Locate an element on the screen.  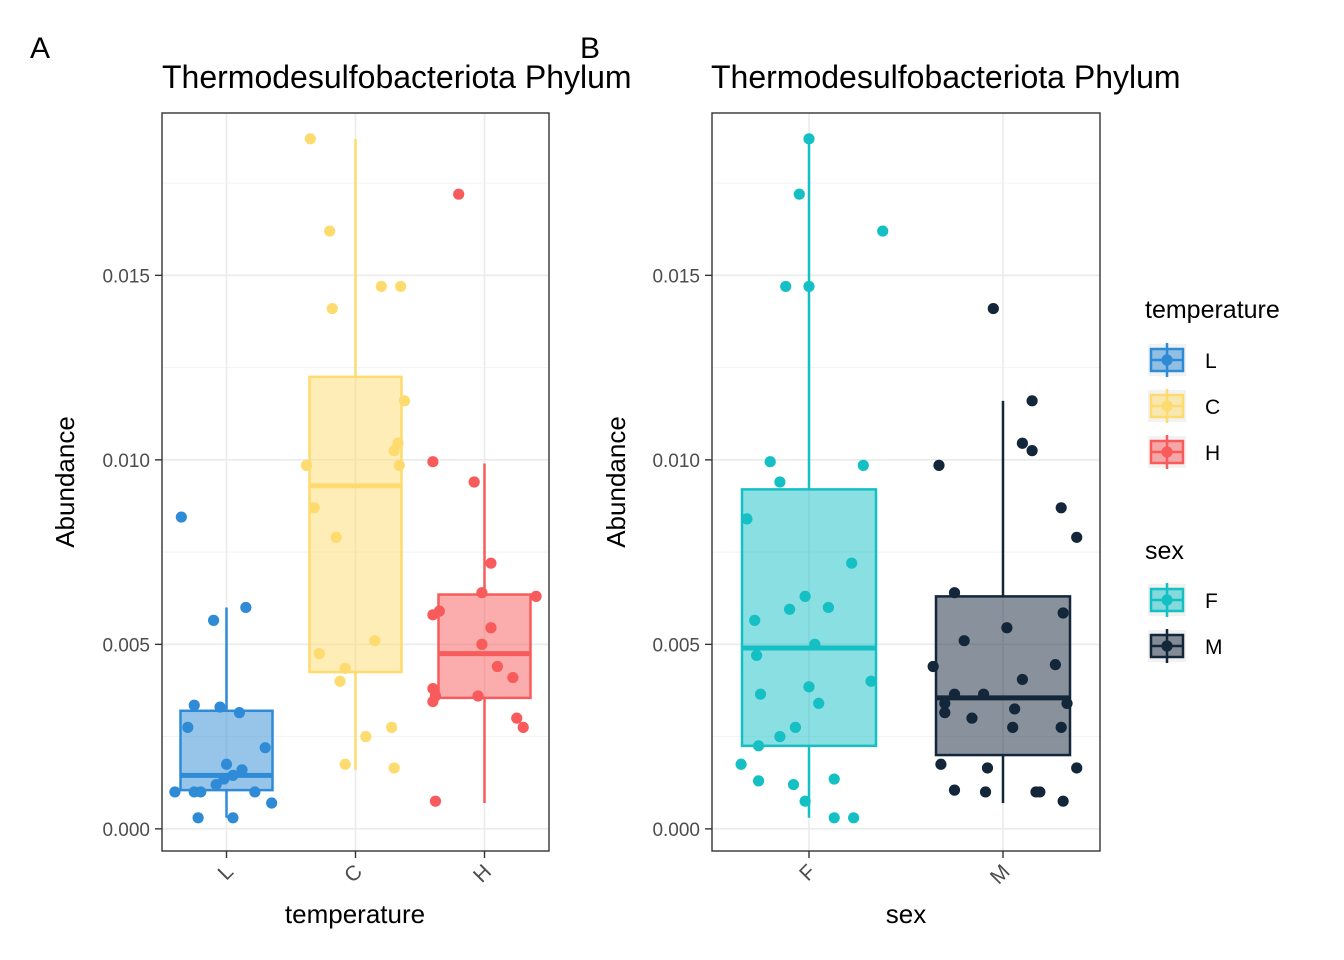
panel-tag-a: A is located at coordinates (40, 48).